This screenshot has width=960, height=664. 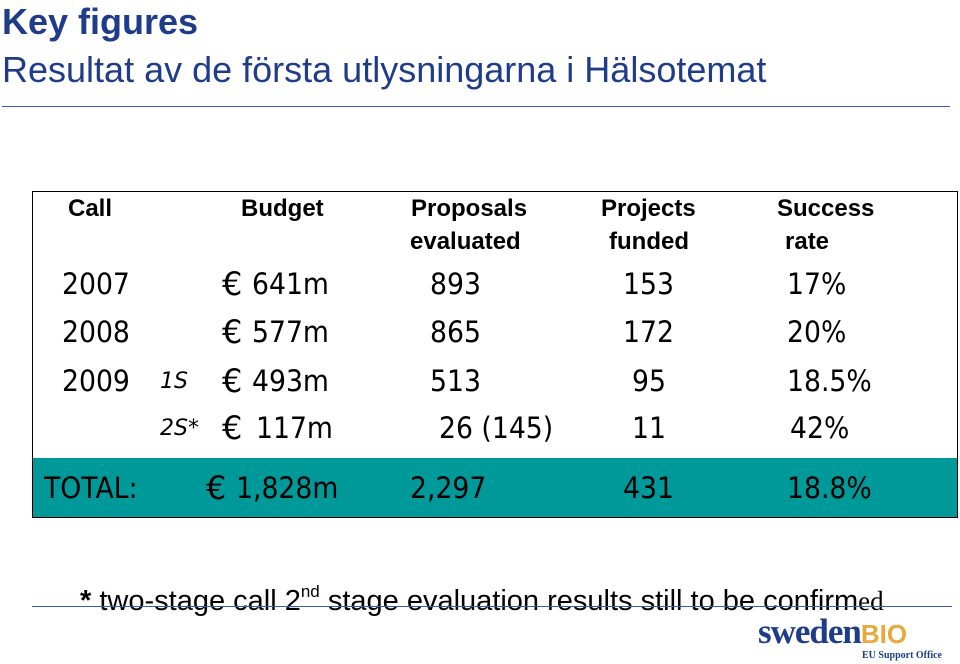 I want to click on footnote-divider, so click(x=492, y=606).